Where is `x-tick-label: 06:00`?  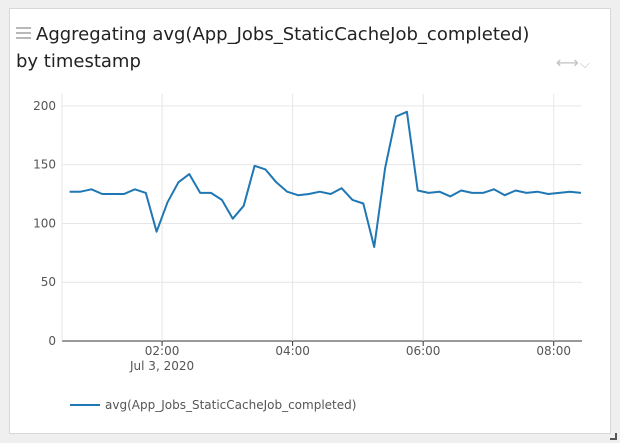 x-tick-label: 06:00 is located at coordinates (423, 351).